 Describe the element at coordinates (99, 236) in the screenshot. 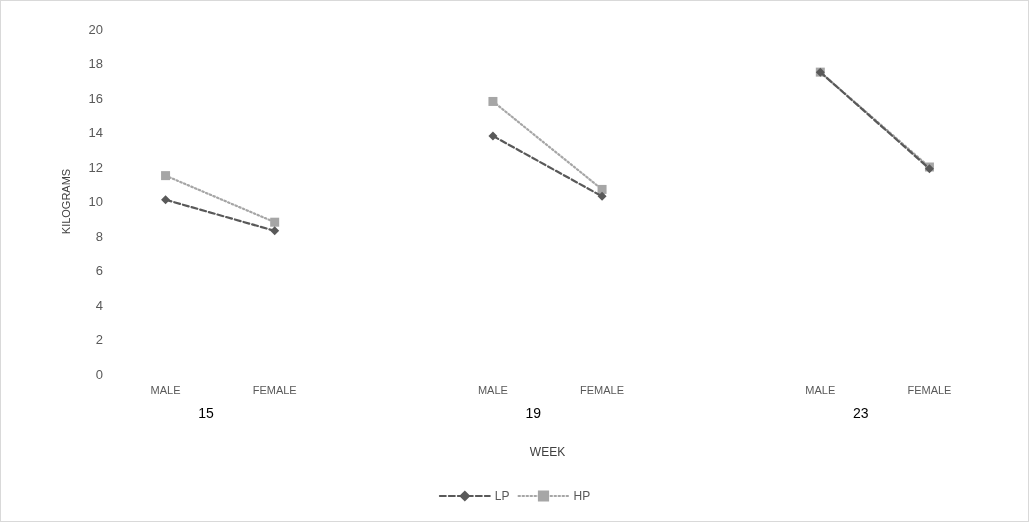

I see `y-tick-label: 8` at that location.